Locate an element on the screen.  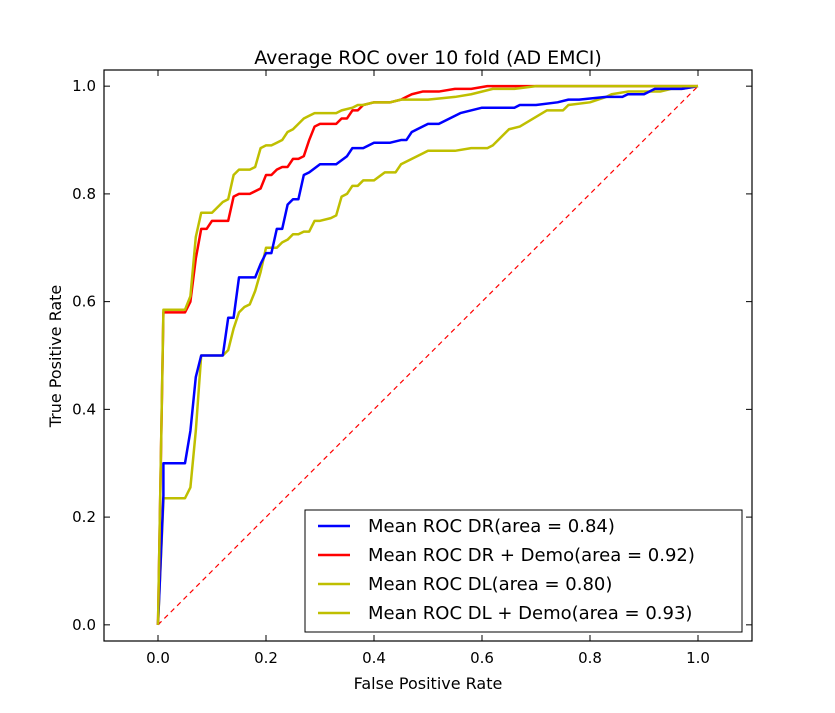
x-tick-label: 0.0 is located at coordinates (158, 658).